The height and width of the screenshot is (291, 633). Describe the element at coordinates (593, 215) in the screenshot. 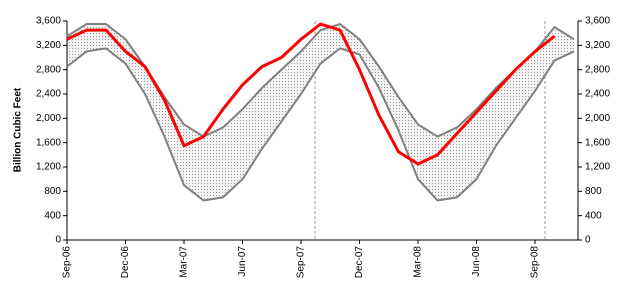

I see `y2-tick-label: 400` at that location.